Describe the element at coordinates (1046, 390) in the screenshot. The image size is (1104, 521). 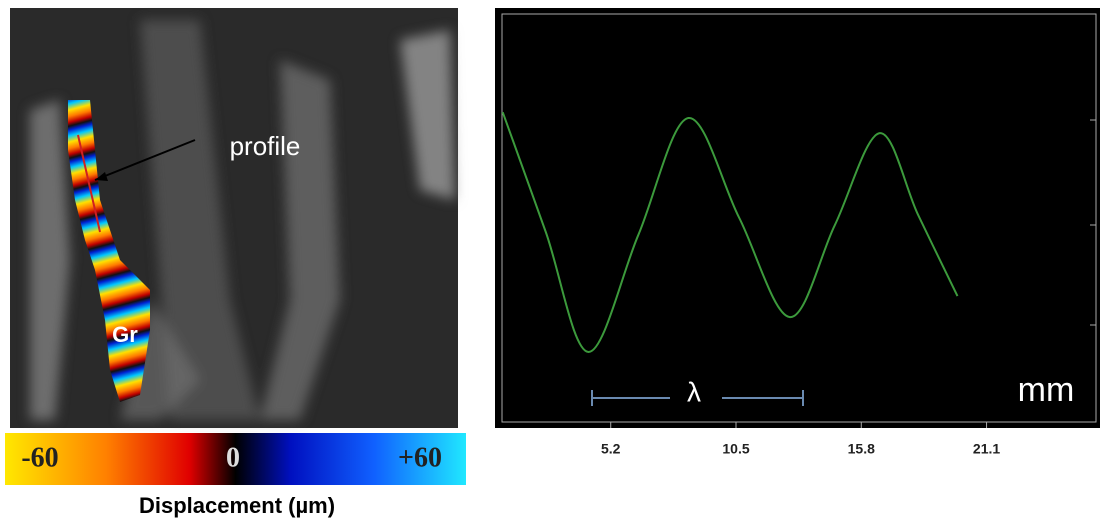
I see `x-unit-label: mm` at that location.